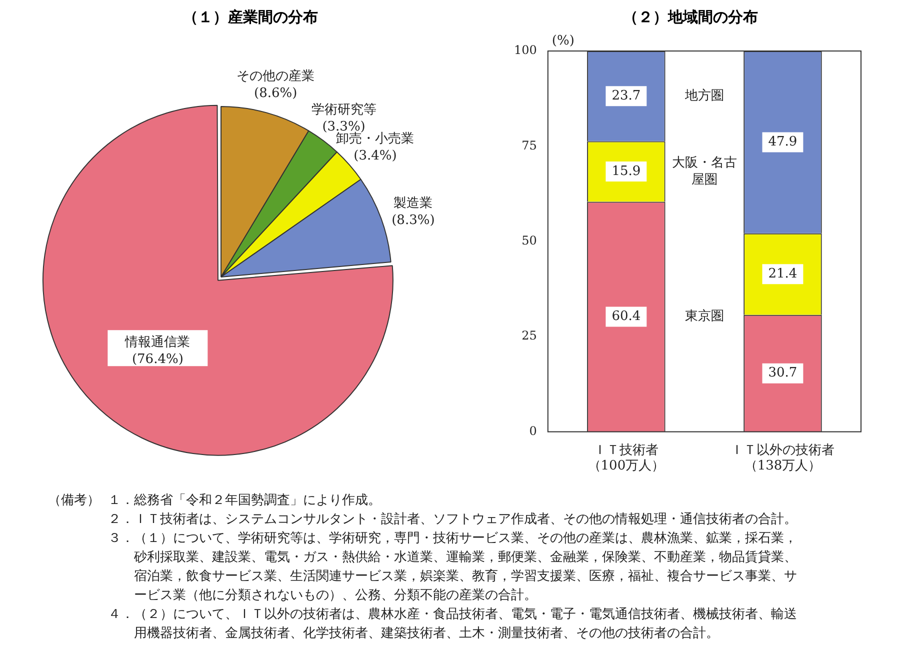  What do you see at coordinates (782, 274) in the screenshot?
I see `data-label: 21.4` at bounding box center [782, 274].